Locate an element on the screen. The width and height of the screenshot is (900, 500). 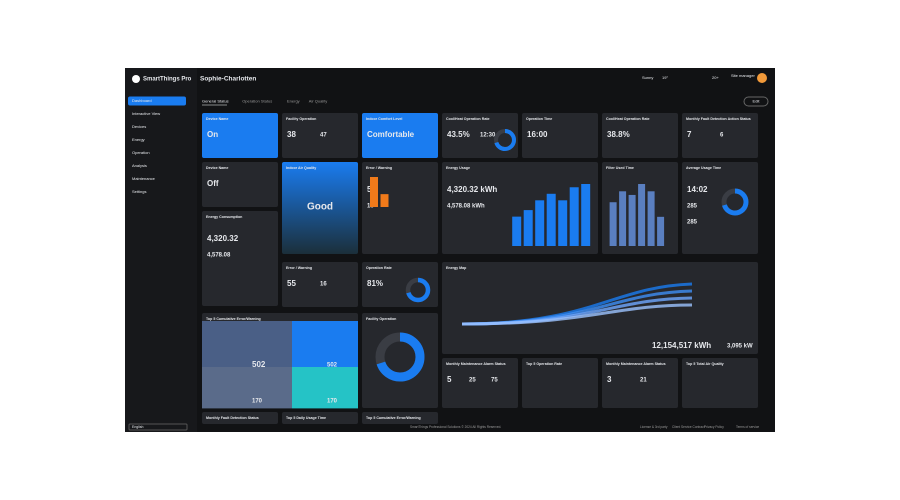
tile-title: Indoor Comfort Level is located at coordinates (384, 119).